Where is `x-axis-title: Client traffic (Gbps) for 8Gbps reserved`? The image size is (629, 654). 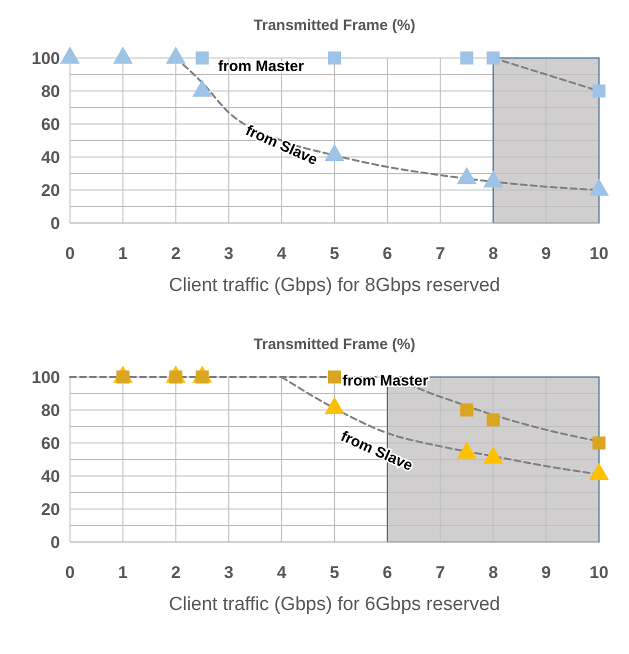
x-axis-title: Client traffic (Gbps) for 8Gbps reserved is located at coordinates (334, 285).